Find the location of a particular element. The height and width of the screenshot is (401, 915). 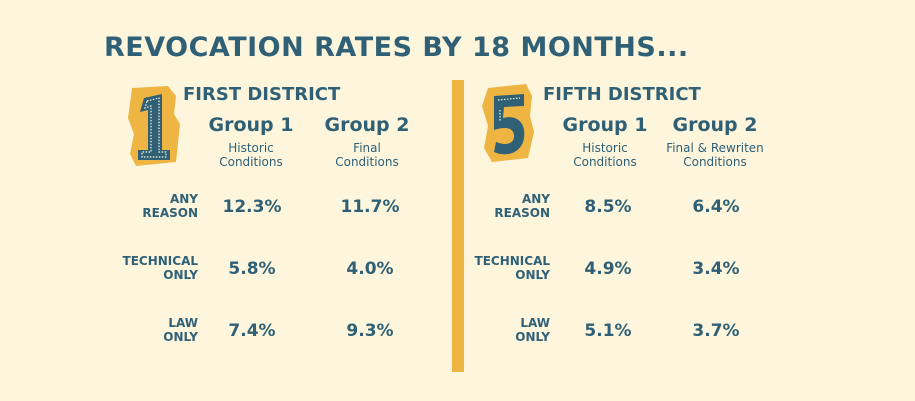

district-5-value: 4.9% is located at coordinates (608, 269).